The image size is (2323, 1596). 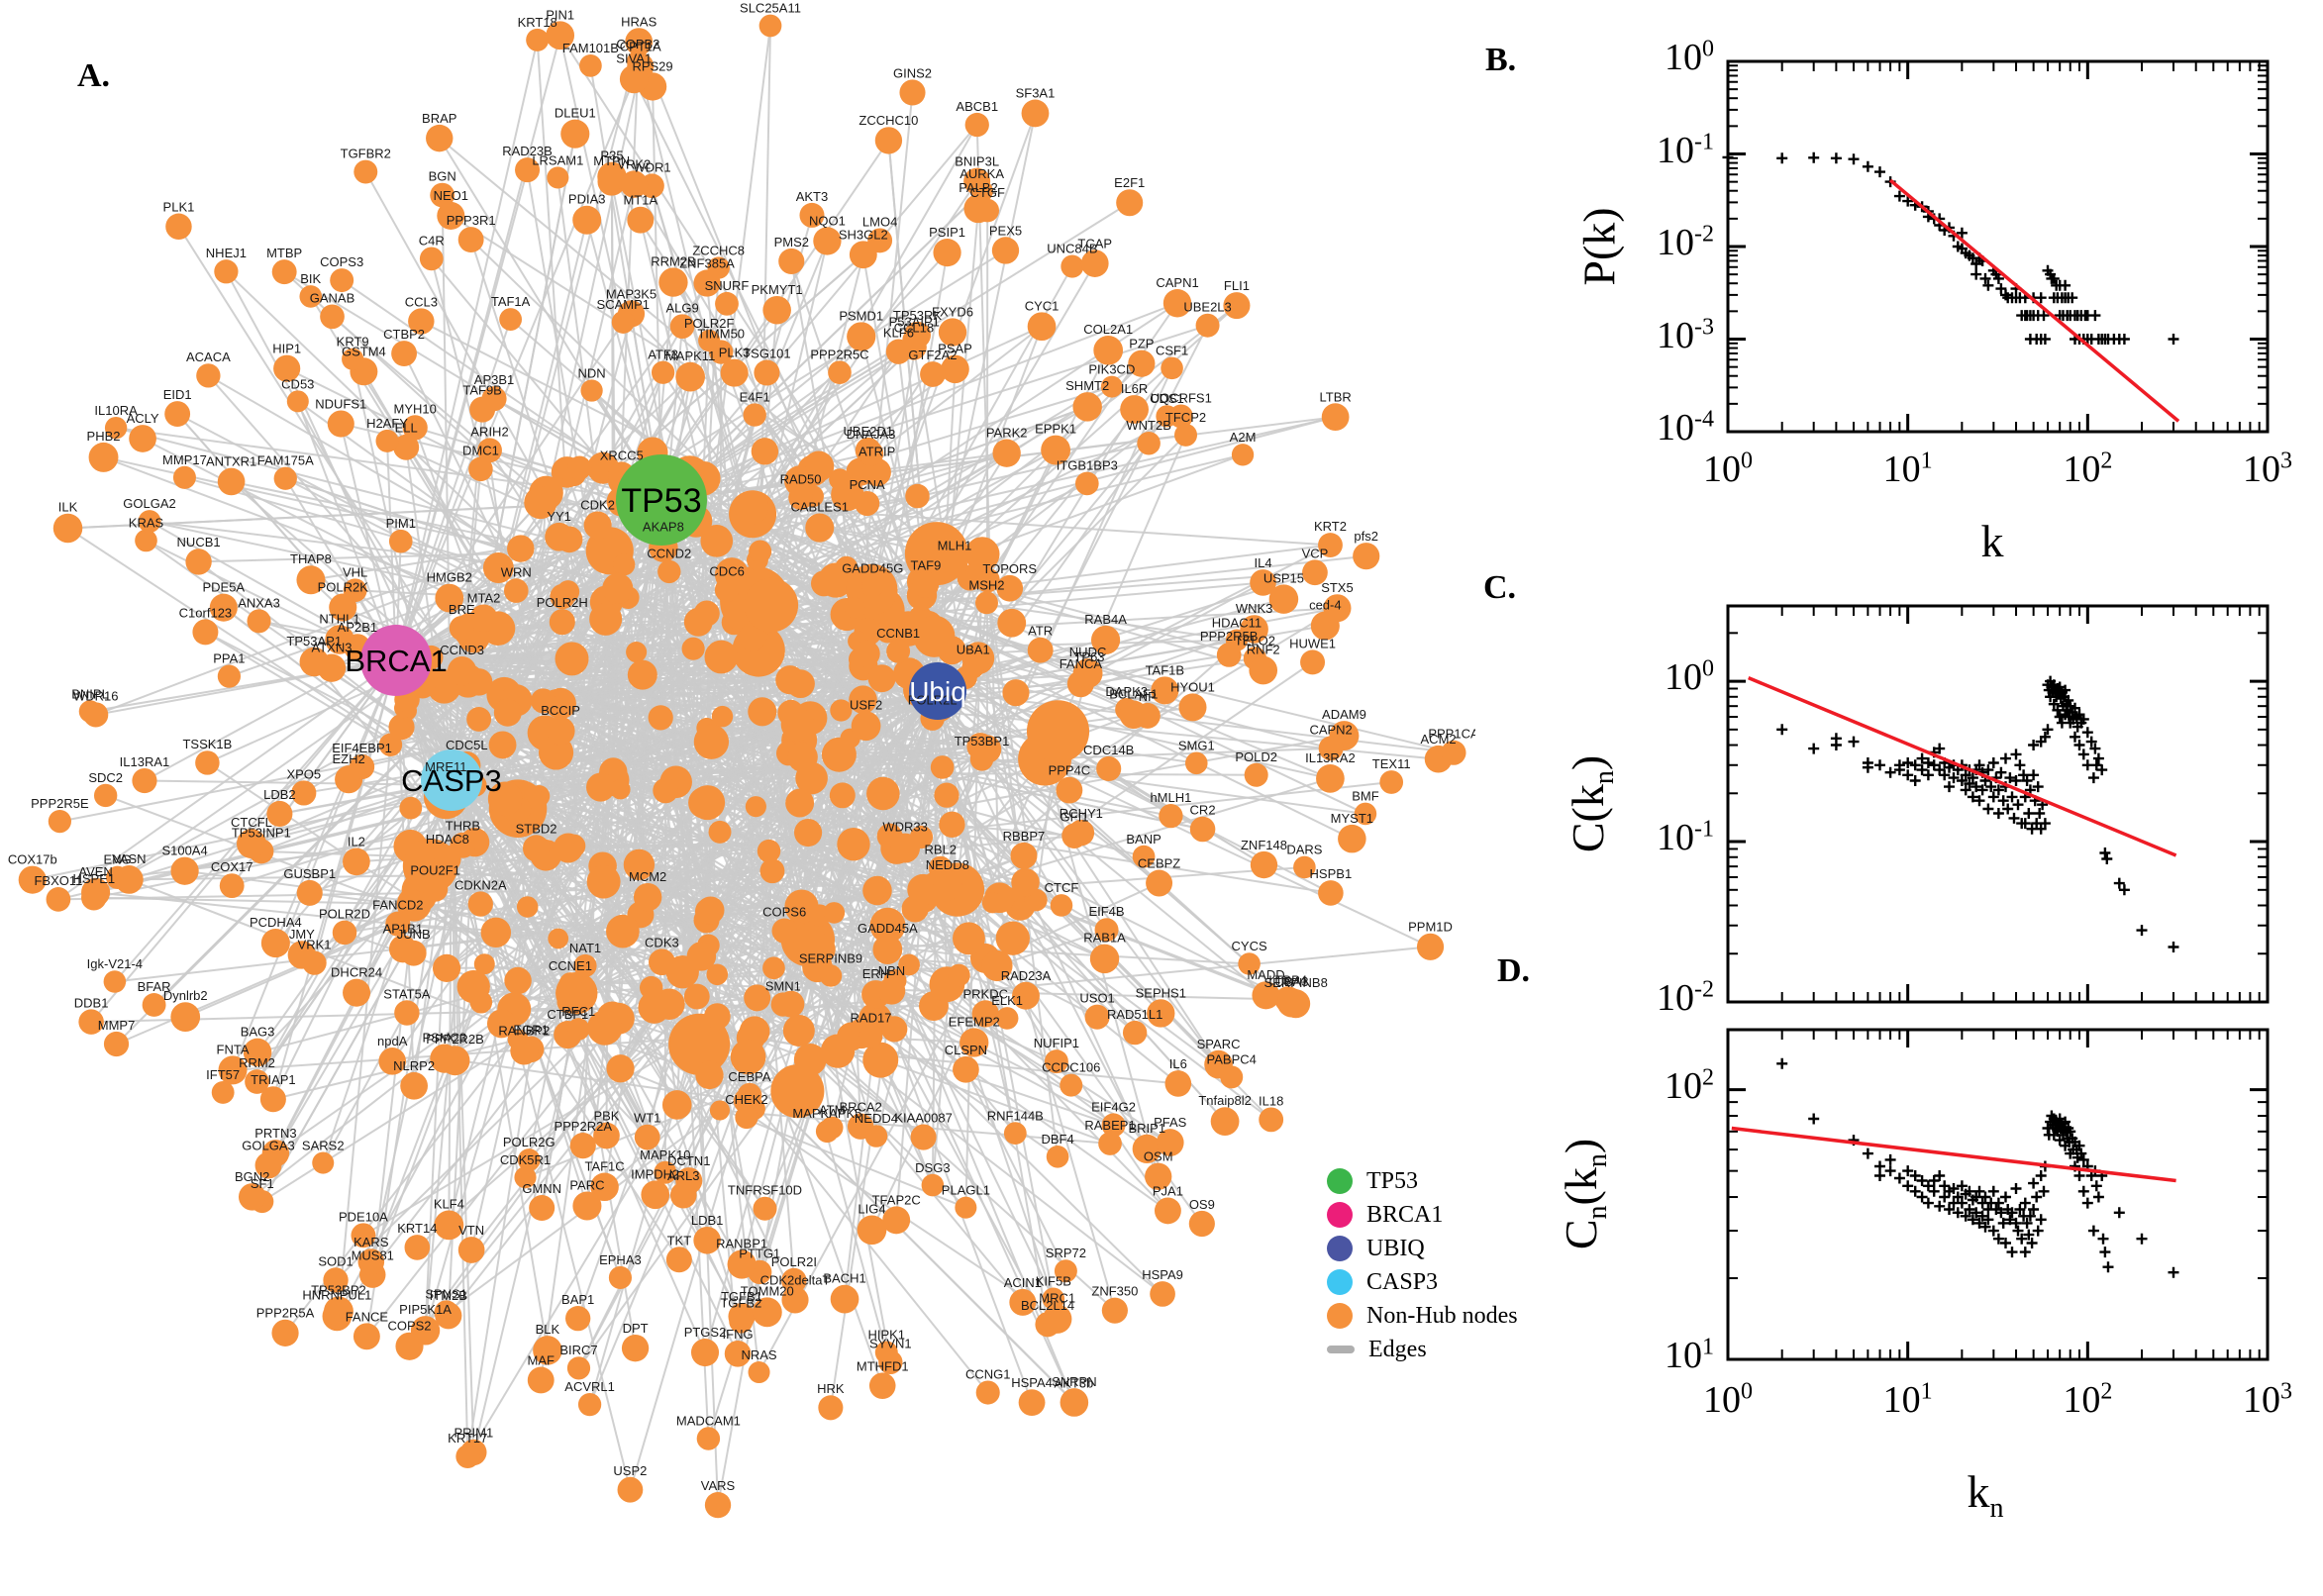 I want to click on fit-line-d, so click(x=1953, y=1154).